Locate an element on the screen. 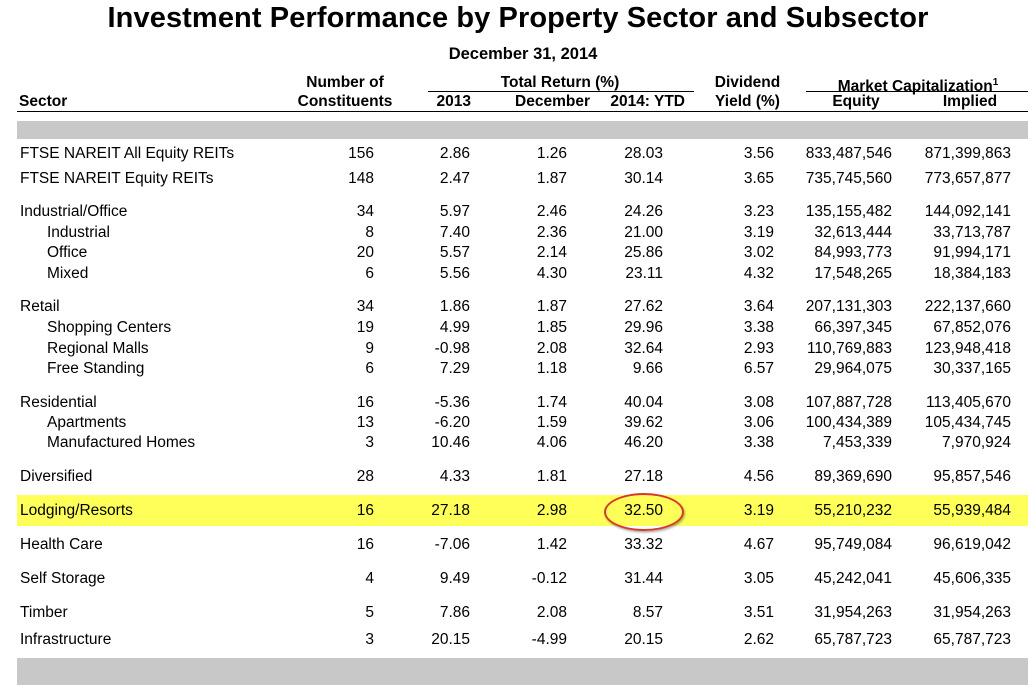 Image resolution: width=1036 pixels, height=685 pixels. cell-equity: 55,210,232 is located at coordinates (853, 510).